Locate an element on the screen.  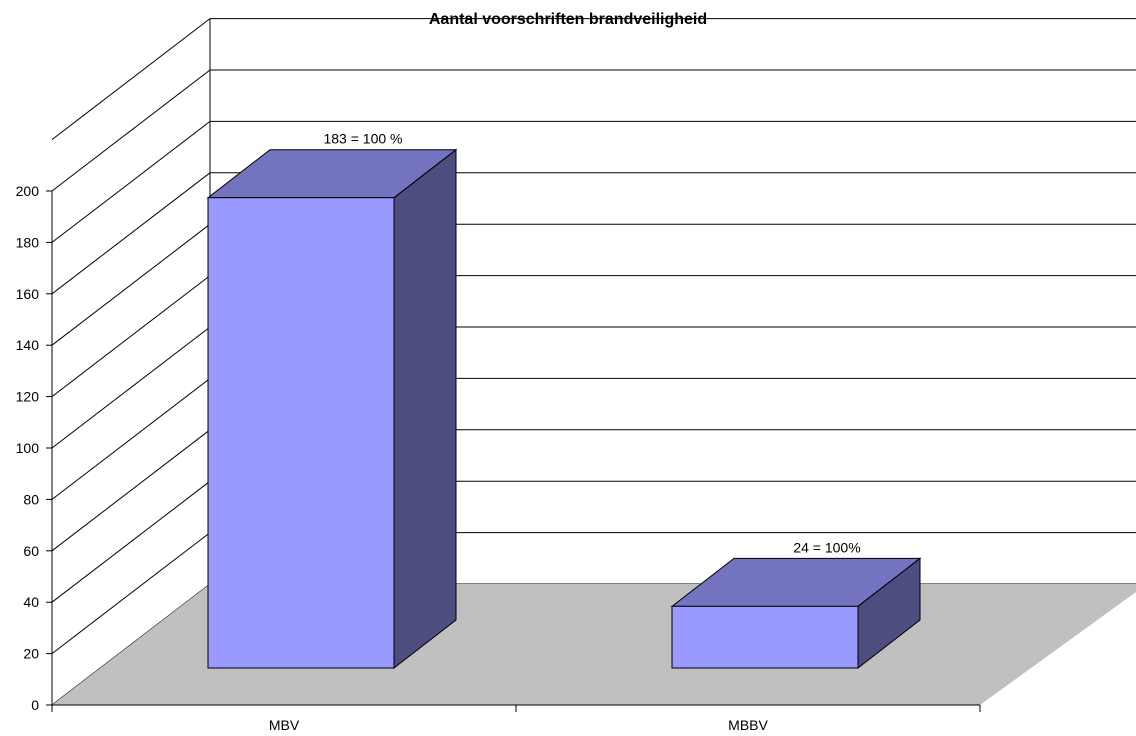
y-tick-label: 80 is located at coordinates (31, 499).